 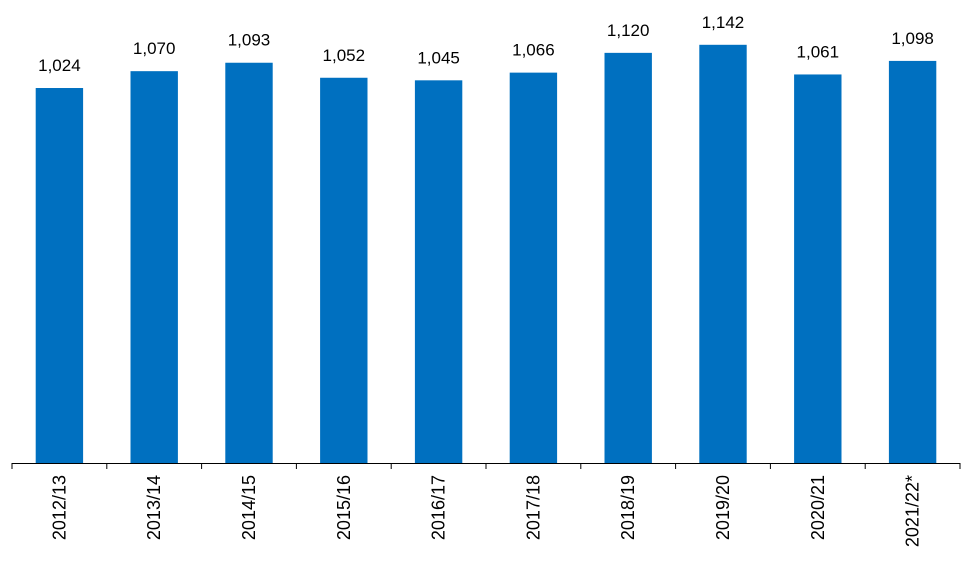 I want to click on x-tick-label: 2016/17, so click(x=439, y=507).